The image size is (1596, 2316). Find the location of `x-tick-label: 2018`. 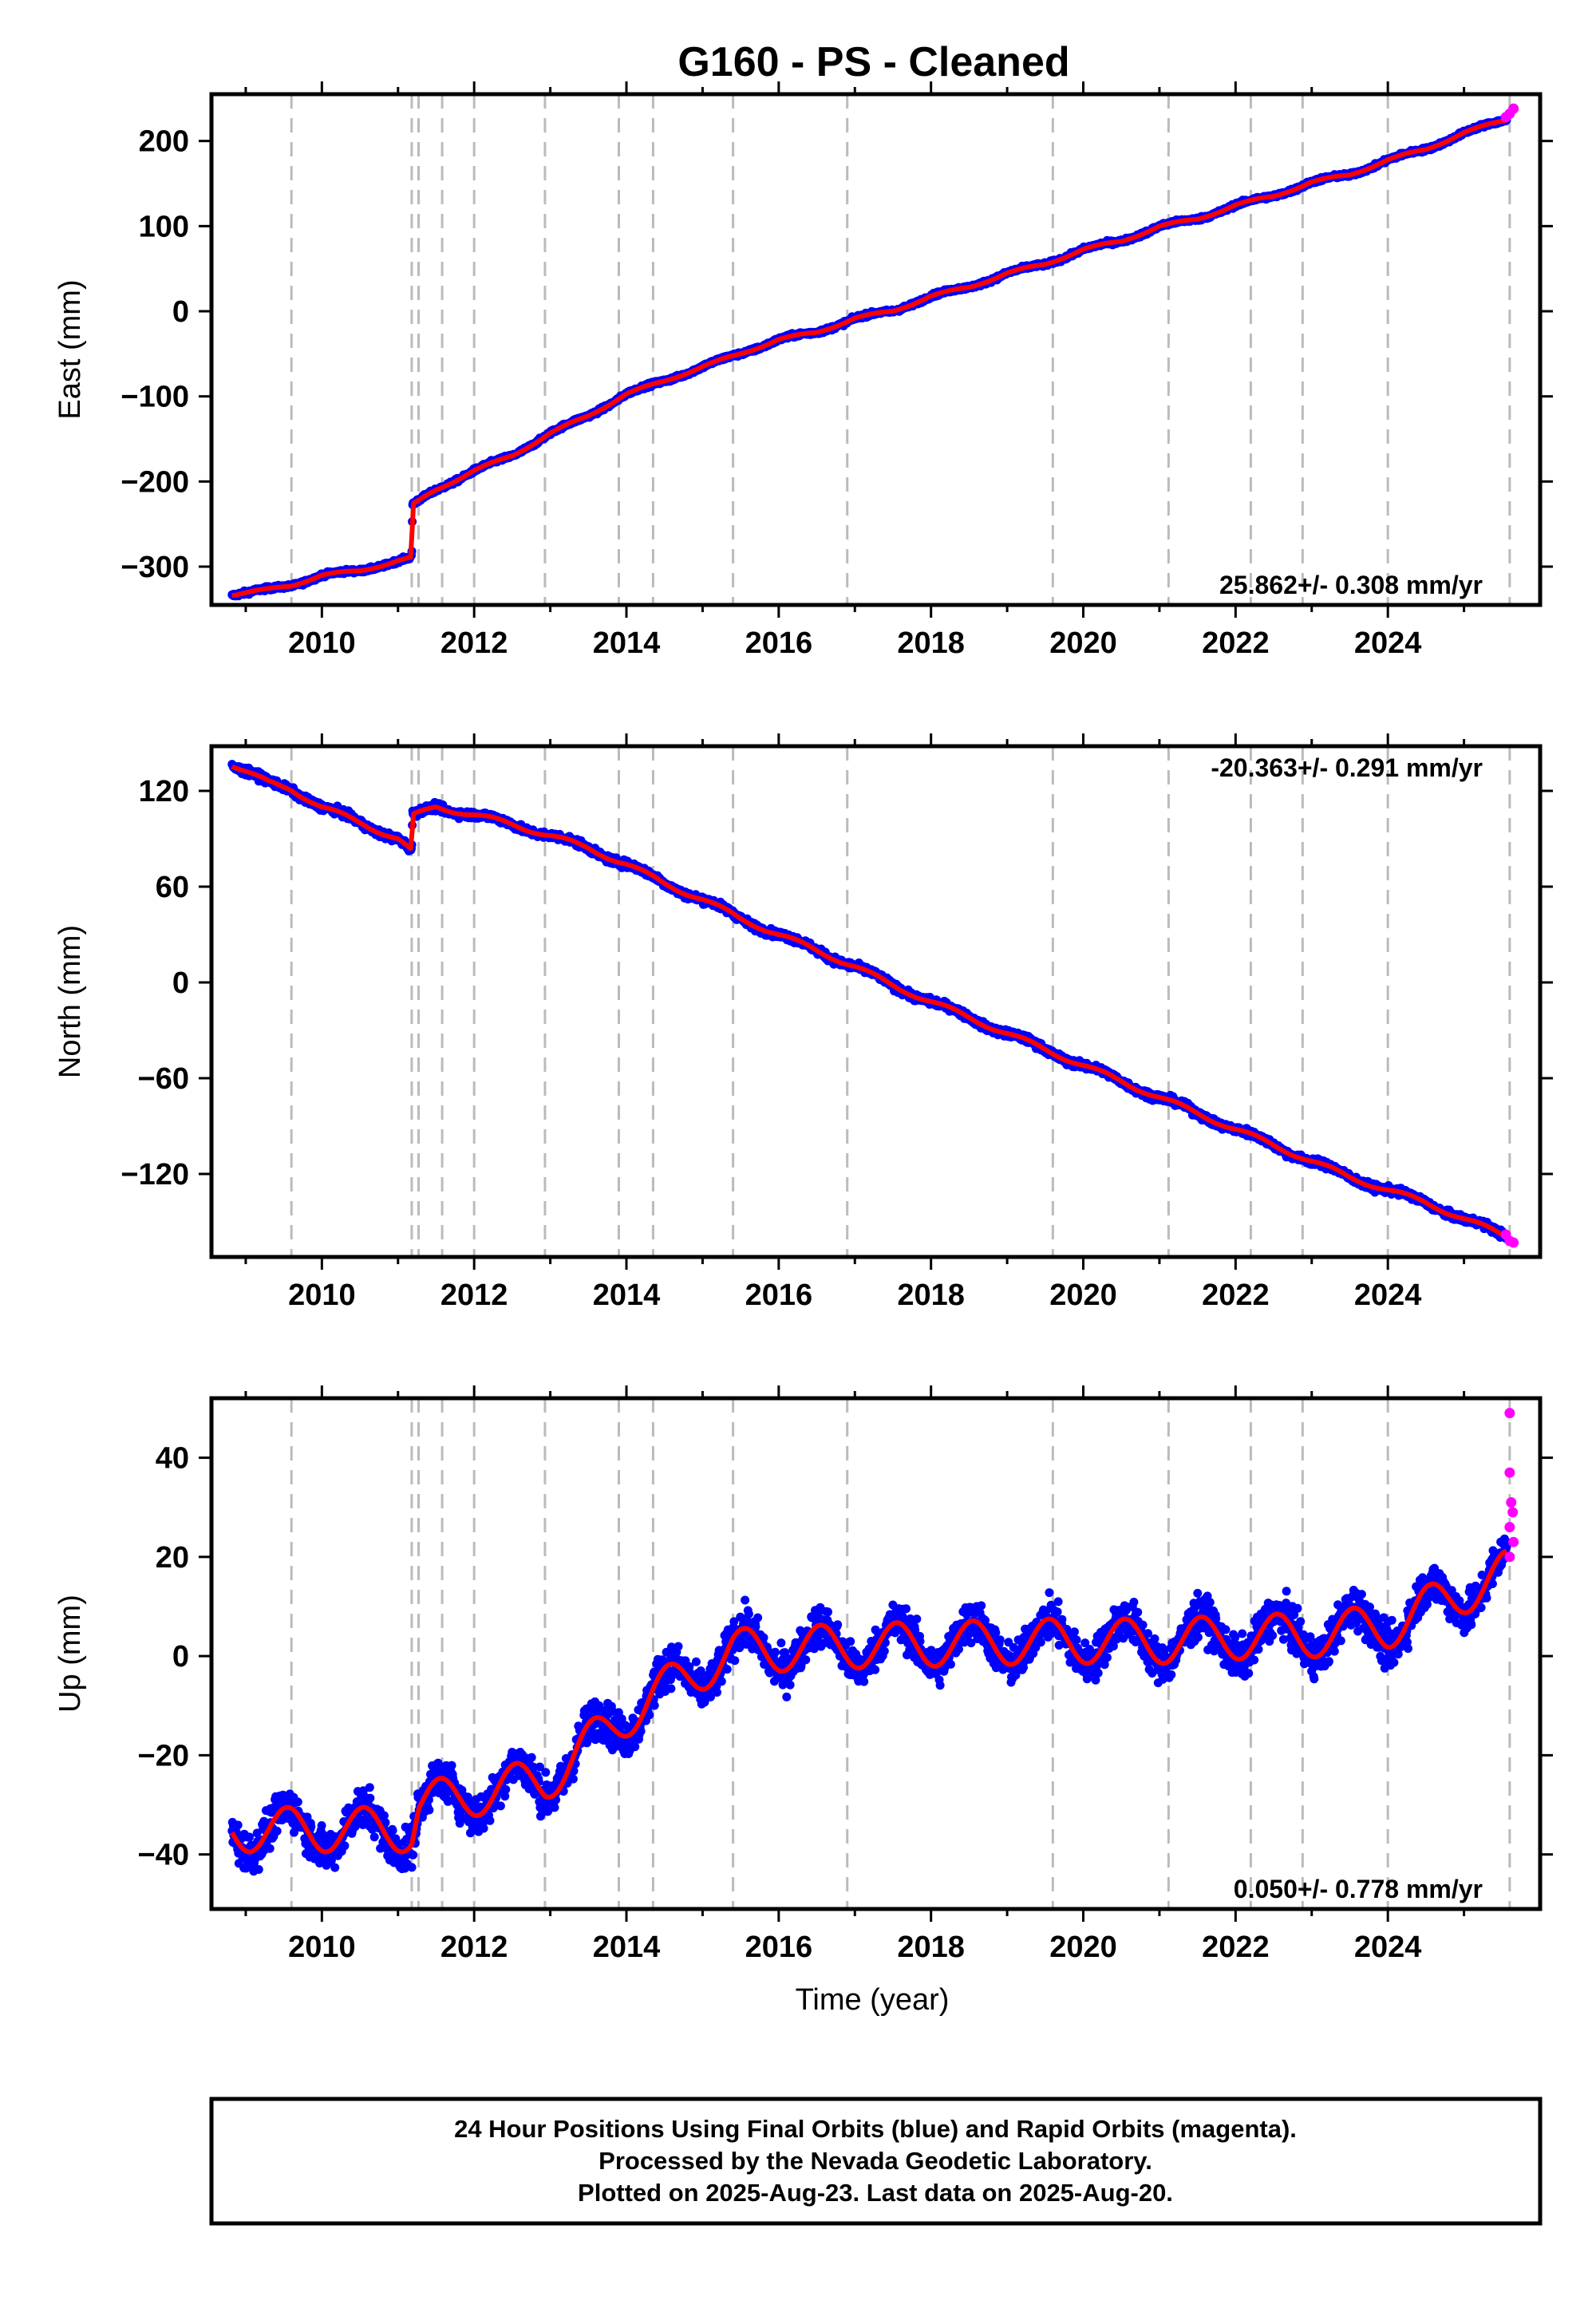

x-tick-label: 2018 is located at coordinates (931, 643).